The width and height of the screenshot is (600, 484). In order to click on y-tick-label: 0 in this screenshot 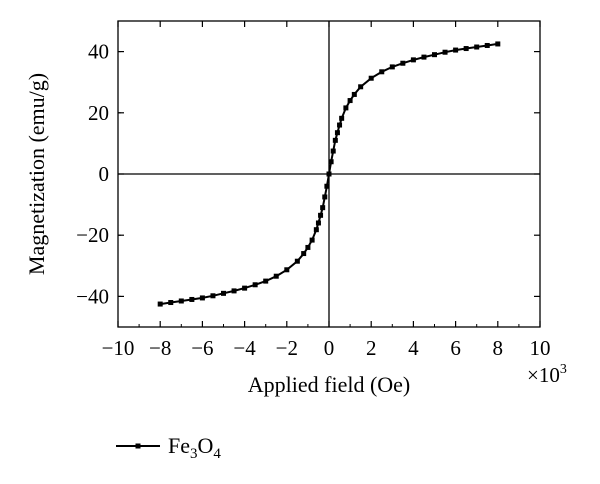, I will do `click(104, 174)`.